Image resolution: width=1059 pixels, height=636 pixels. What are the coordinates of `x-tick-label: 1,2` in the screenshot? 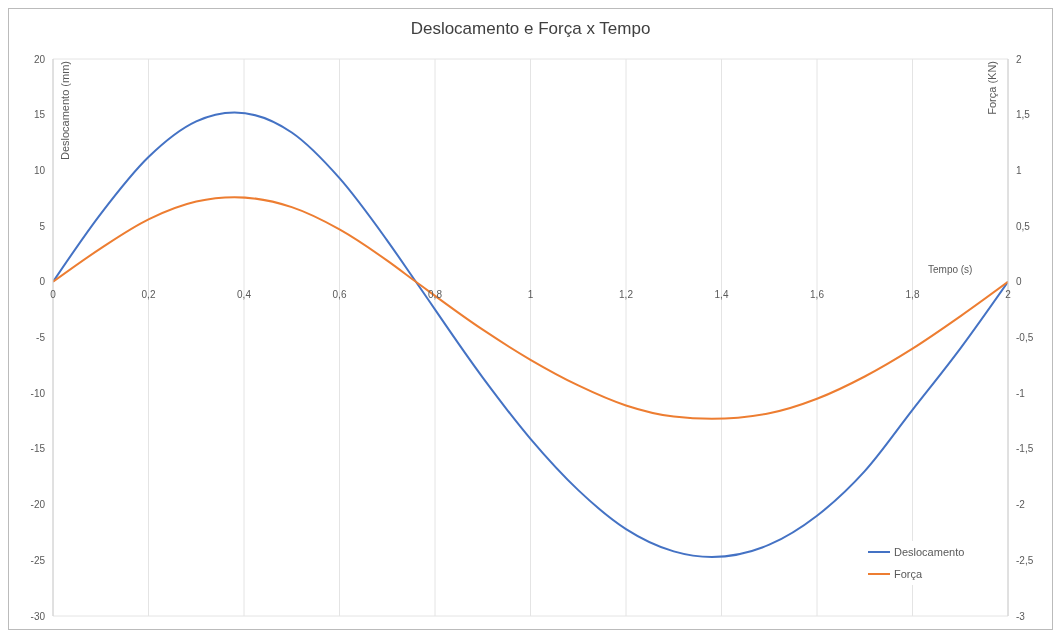 It's located at (626, 294).